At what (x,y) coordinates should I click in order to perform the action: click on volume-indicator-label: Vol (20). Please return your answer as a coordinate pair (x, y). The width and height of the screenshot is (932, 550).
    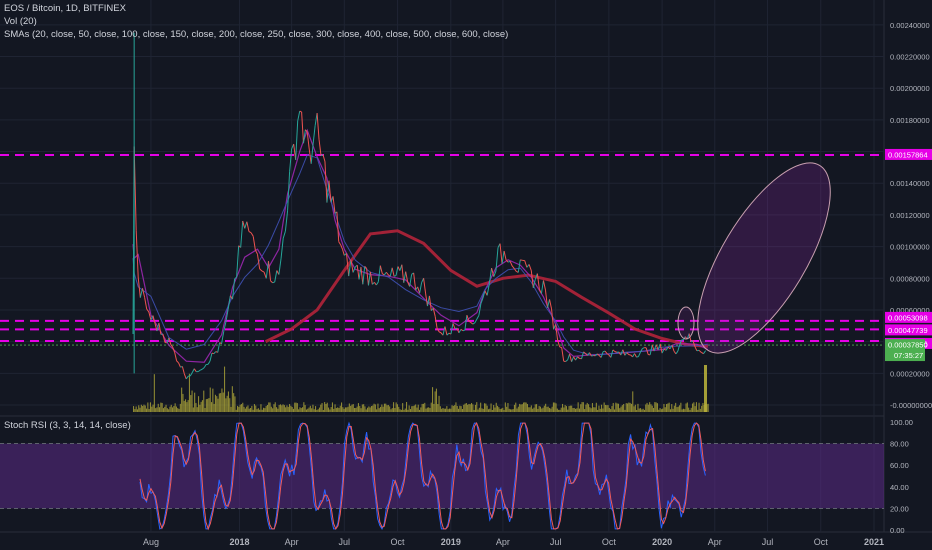
    Looking at the image, I should click on (20, 21).